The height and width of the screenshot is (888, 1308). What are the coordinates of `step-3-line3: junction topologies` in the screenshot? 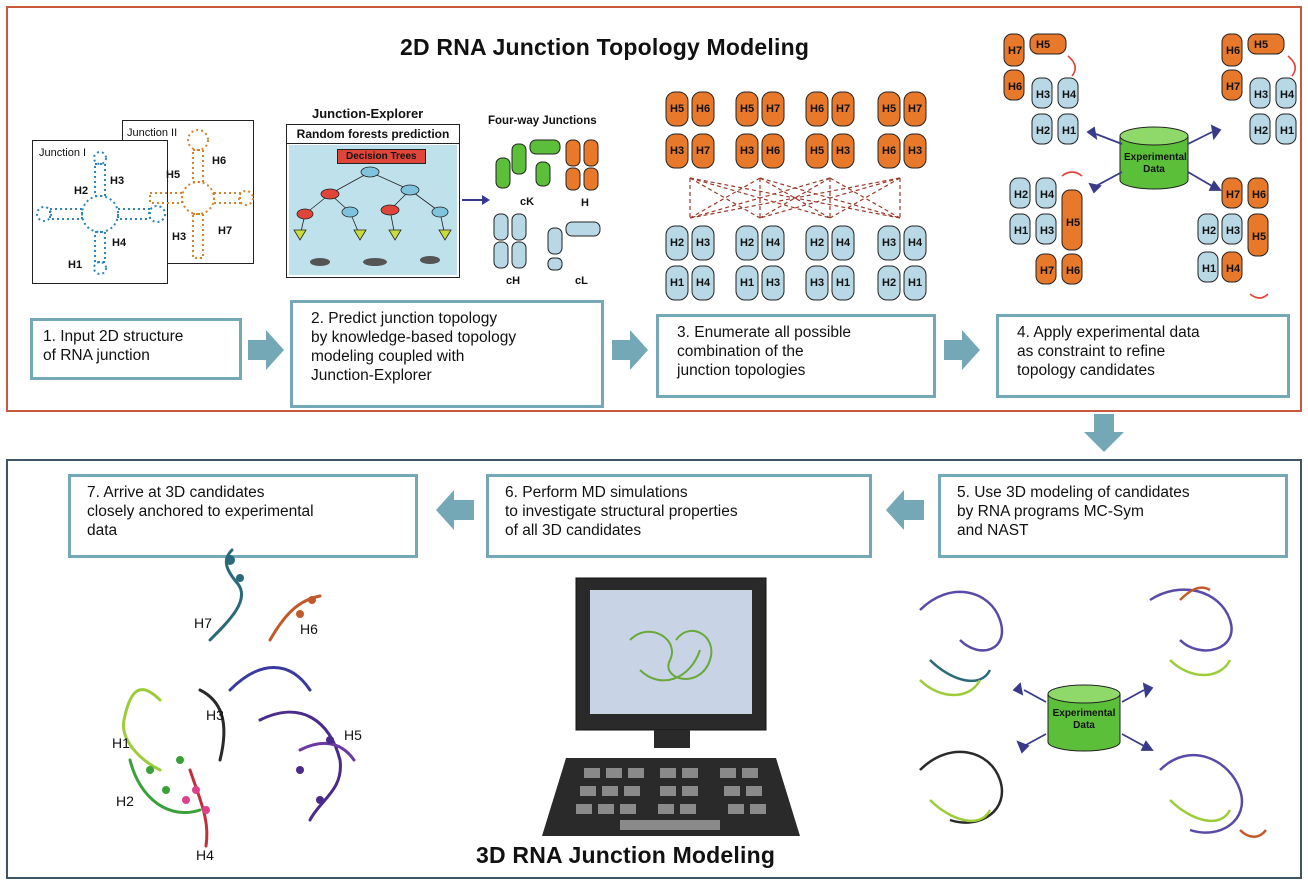 It's located at (741, 370).